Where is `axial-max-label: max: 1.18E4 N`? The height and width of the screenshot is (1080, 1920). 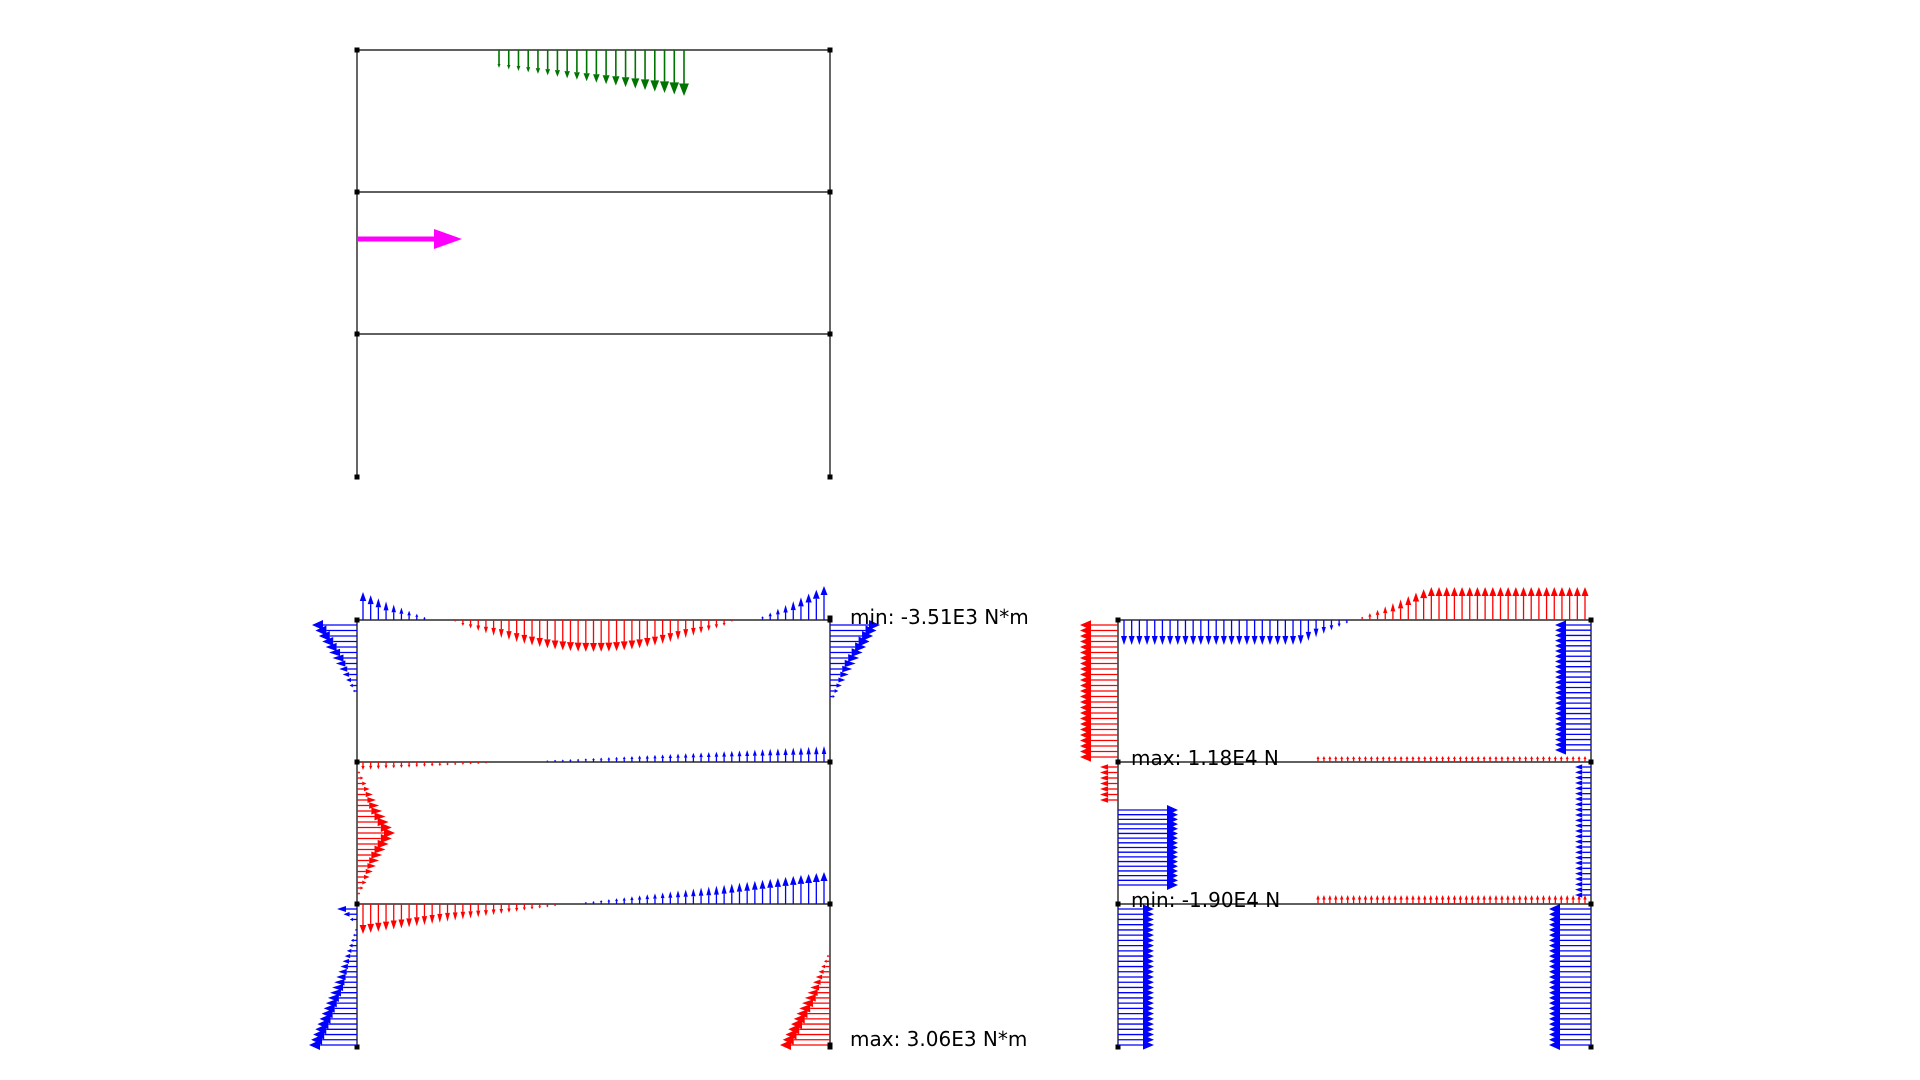 axial-max-label: max: 1.18E4 N is located at coordinates (1205, 758).